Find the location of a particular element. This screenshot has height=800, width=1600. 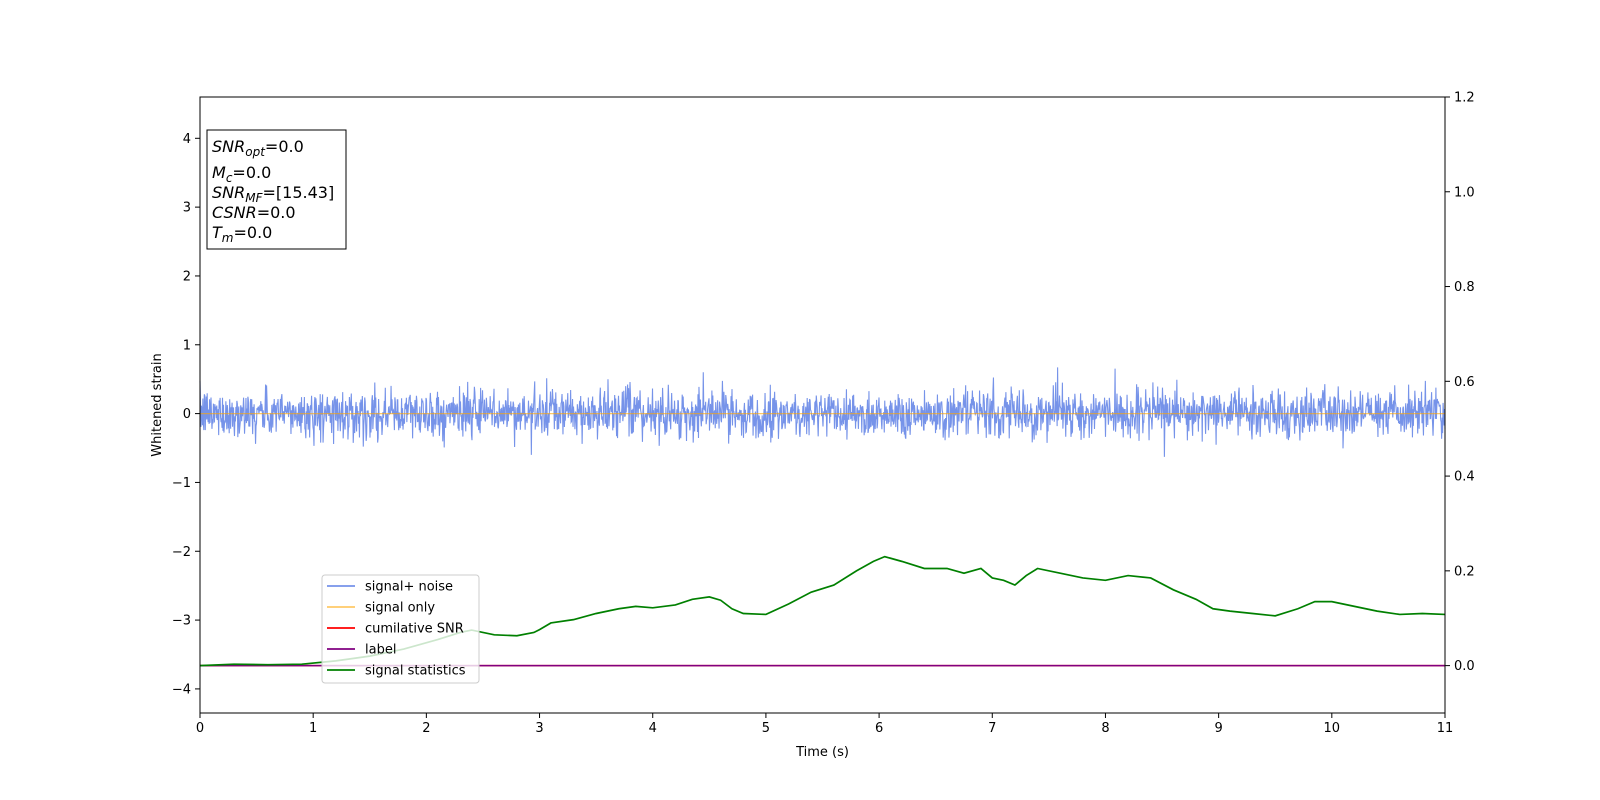

stats-box-frame is located at coordinates (276, 189).